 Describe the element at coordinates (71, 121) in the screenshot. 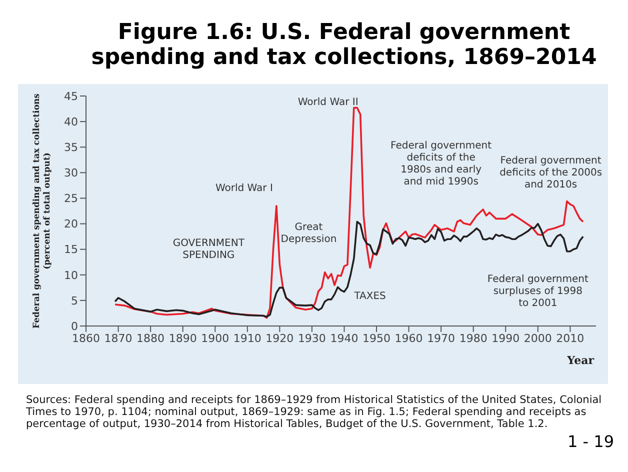

I see `y-tick-label: 40` at that location.